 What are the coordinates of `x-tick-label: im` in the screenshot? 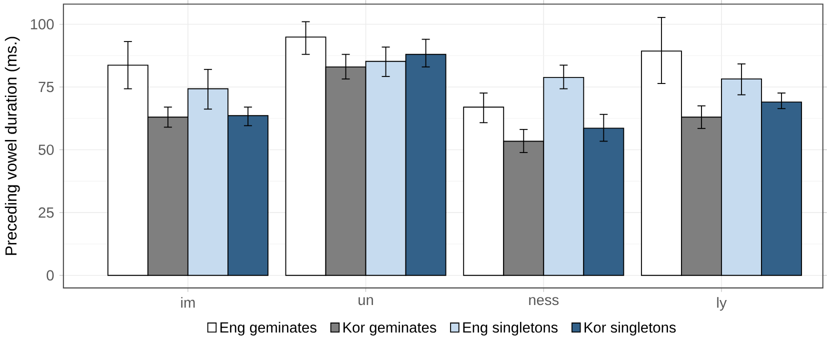 It's located at (188, 302).